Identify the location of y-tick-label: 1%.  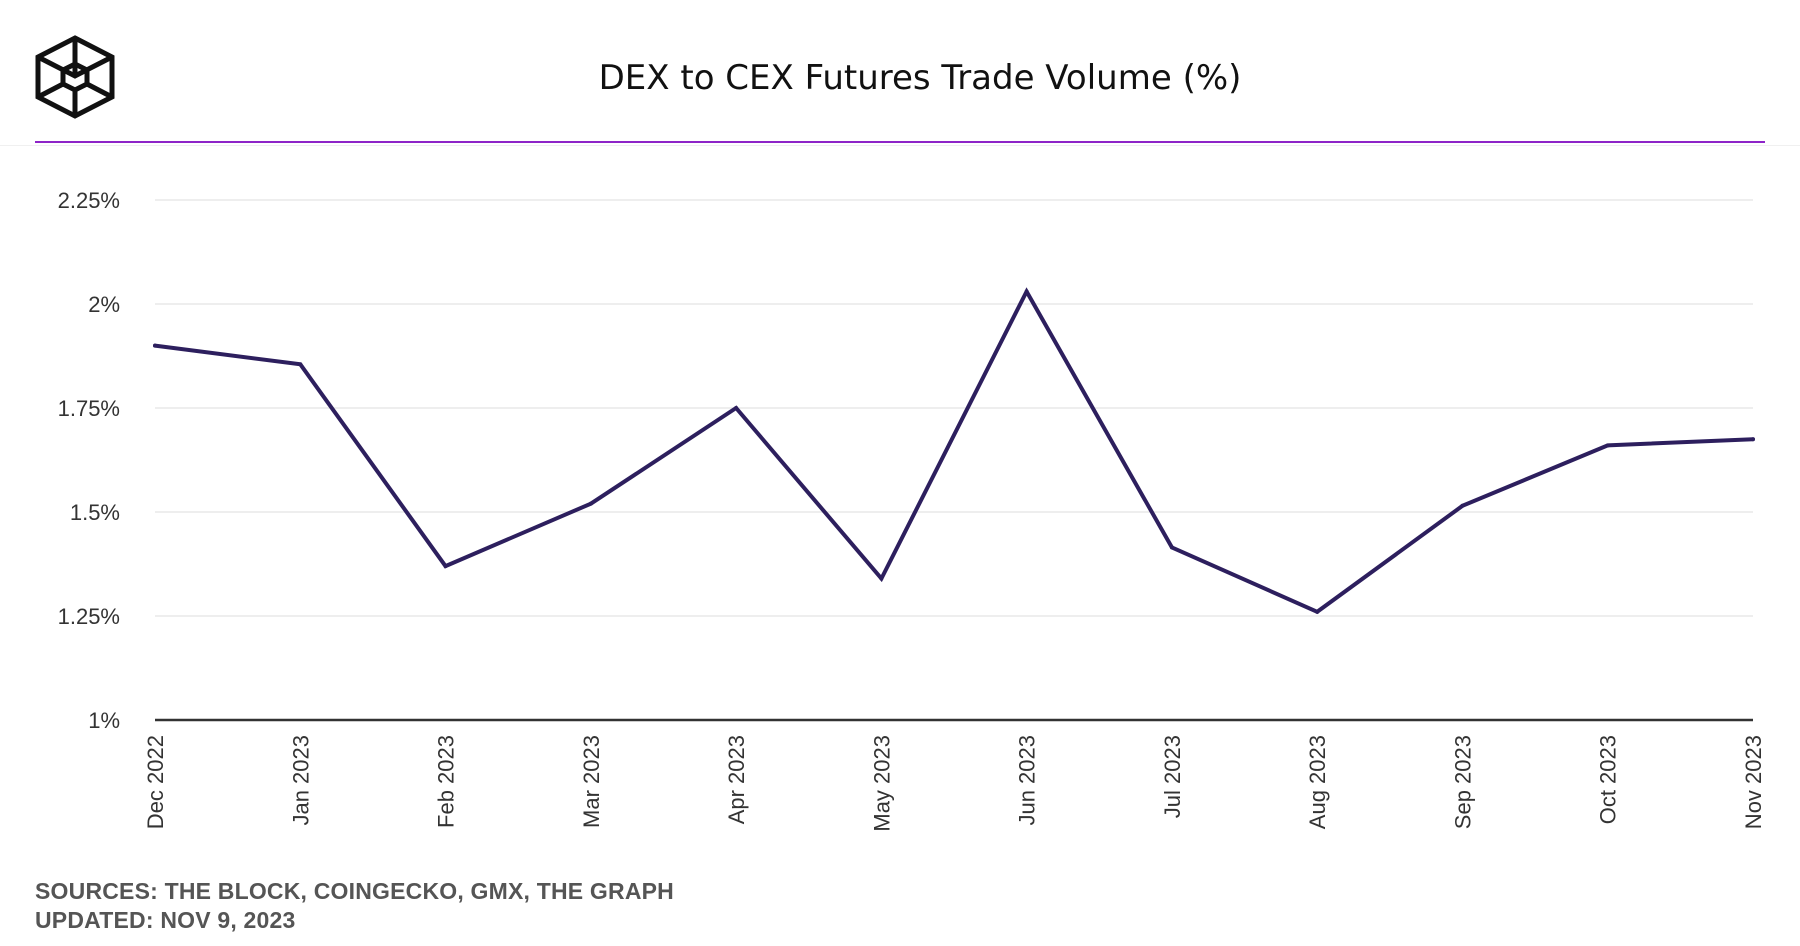
(104, 720).